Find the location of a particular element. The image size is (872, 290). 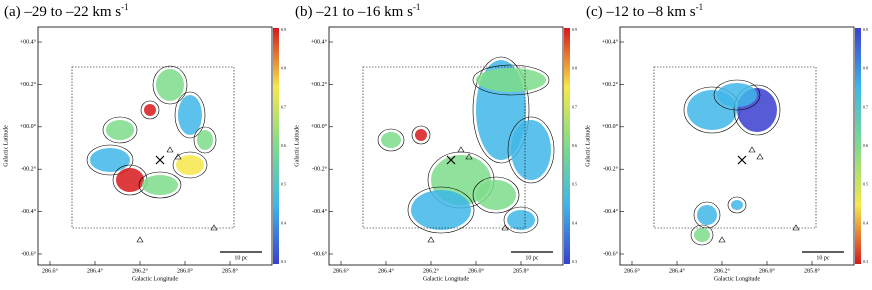

survey-box is located at coordinates (735, 147).